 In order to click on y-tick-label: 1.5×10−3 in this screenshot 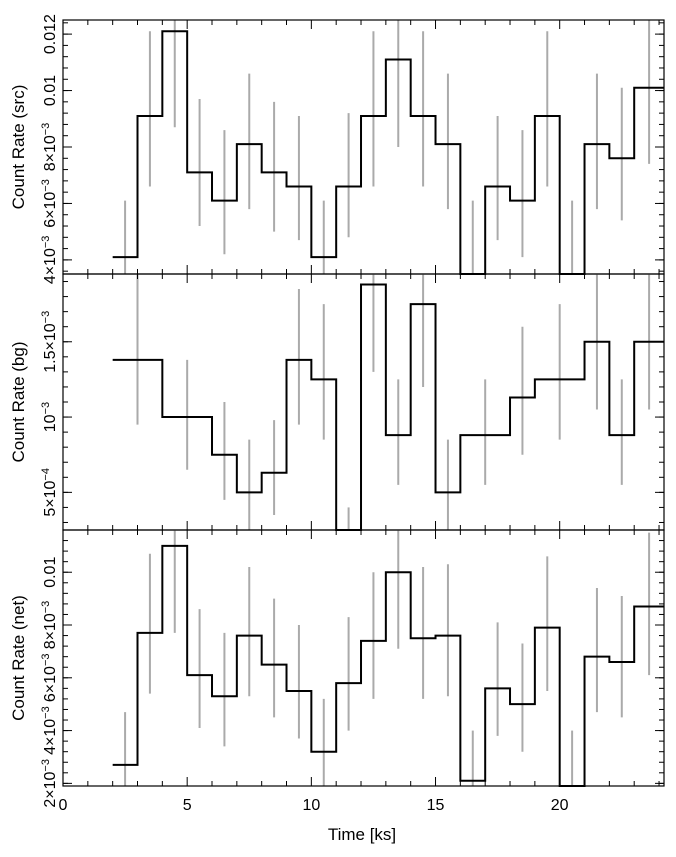, I will do `click(49, 342)`.